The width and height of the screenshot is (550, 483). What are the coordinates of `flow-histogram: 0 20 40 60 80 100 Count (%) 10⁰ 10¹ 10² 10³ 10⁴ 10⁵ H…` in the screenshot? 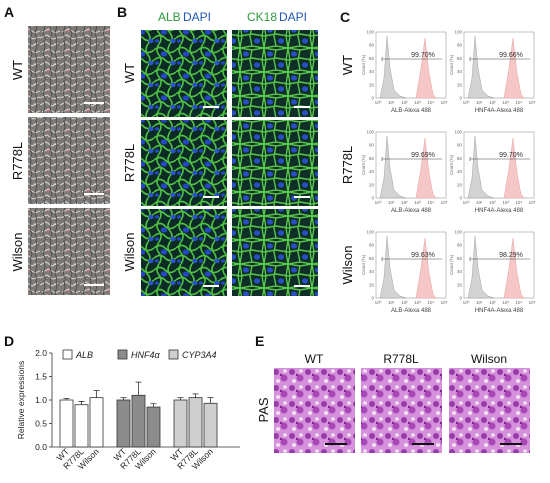 It's located at (492, 172).